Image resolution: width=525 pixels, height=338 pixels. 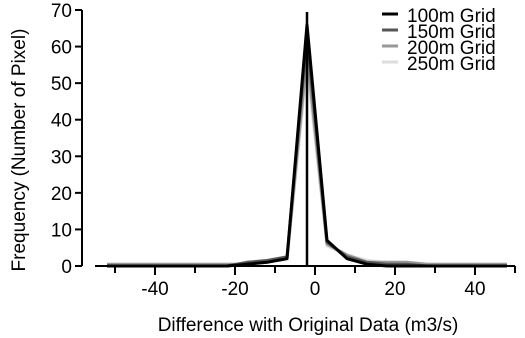 What do you see at coordinates (451, 16) in the screenshot?
I see `legend-label: 100m Grid` at bounding box center [451, 16].